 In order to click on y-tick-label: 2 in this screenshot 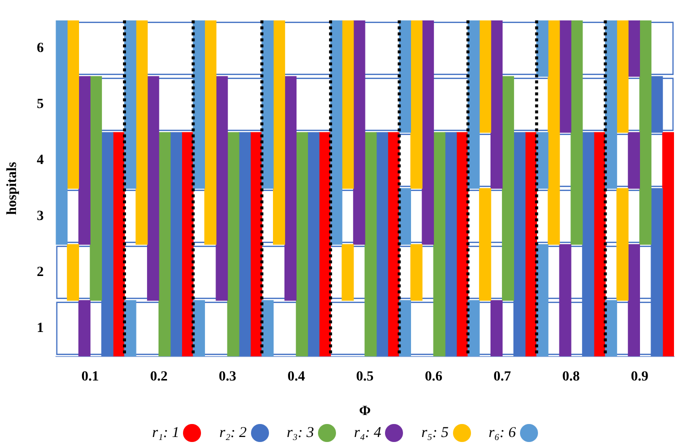, I will do `click(40, 272)`.